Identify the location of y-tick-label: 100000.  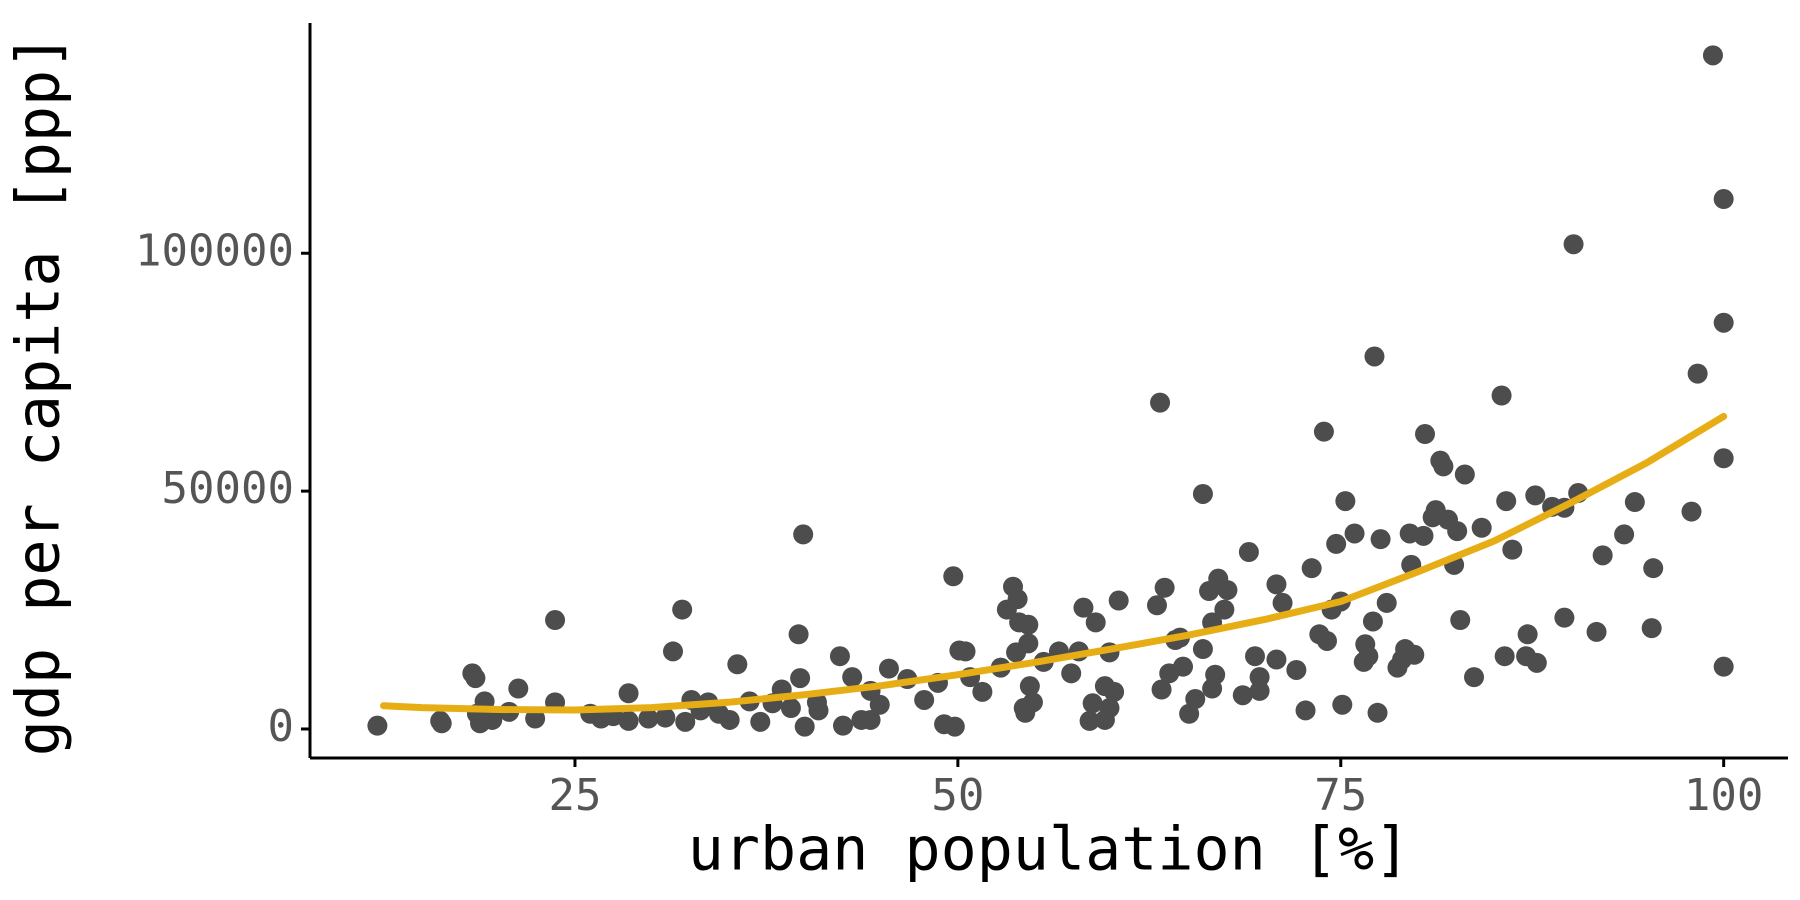
(214, 250).